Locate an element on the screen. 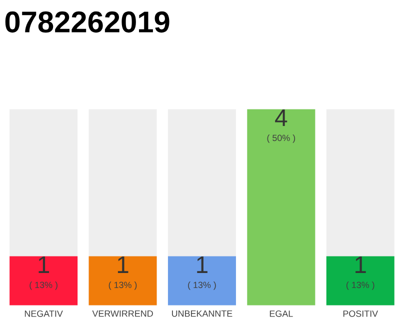  annotation: ( 50% ) is located at coordinates (281, 138).